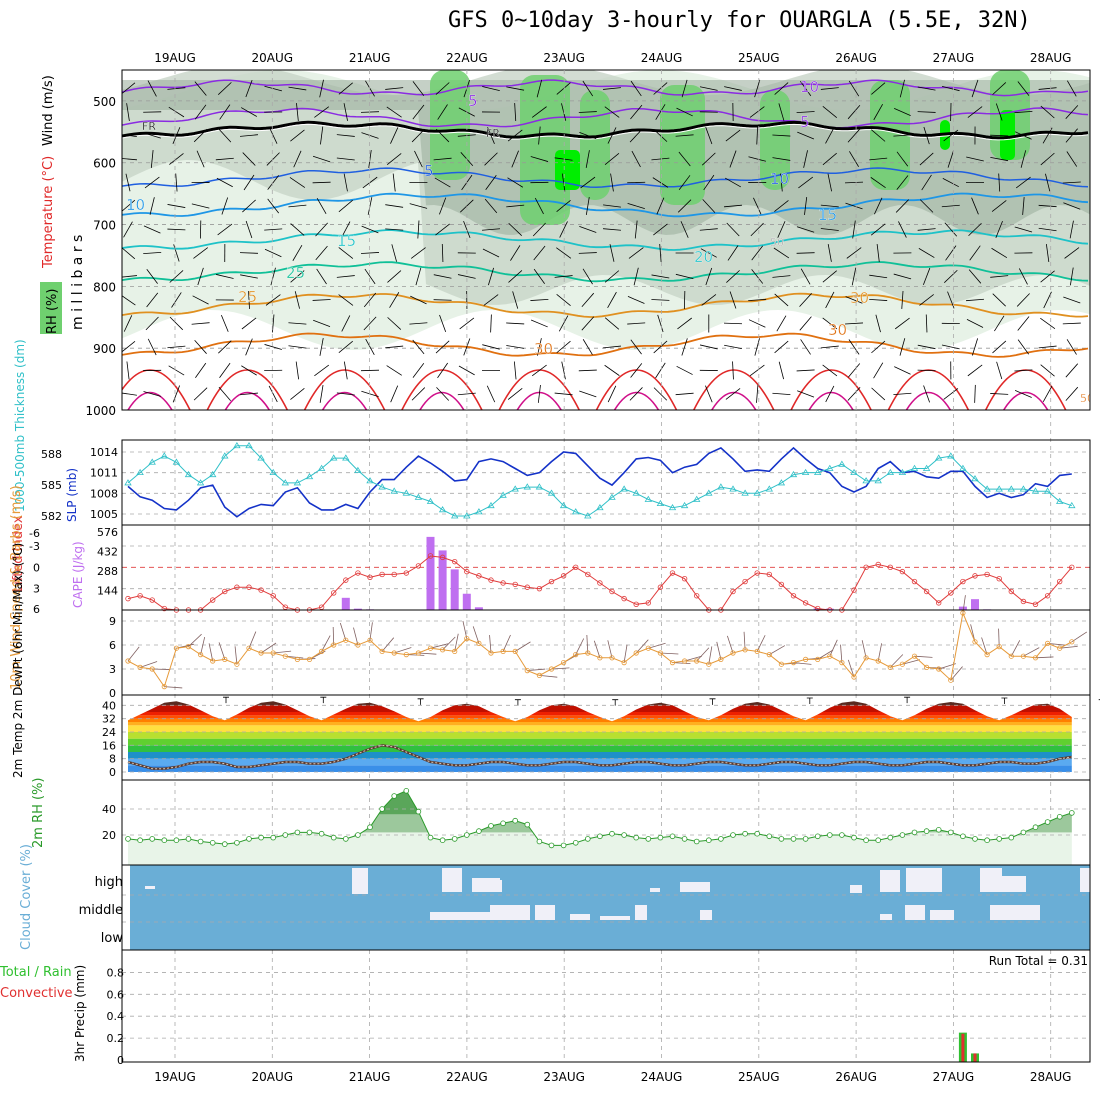  I want to click on date-label-top: 22AUG, so click(467, 58).